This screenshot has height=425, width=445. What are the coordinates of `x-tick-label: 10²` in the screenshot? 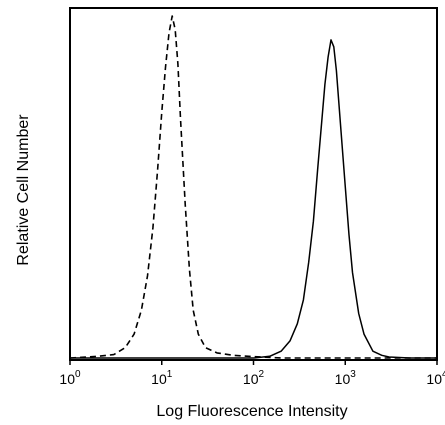 It's located at (254, 378).